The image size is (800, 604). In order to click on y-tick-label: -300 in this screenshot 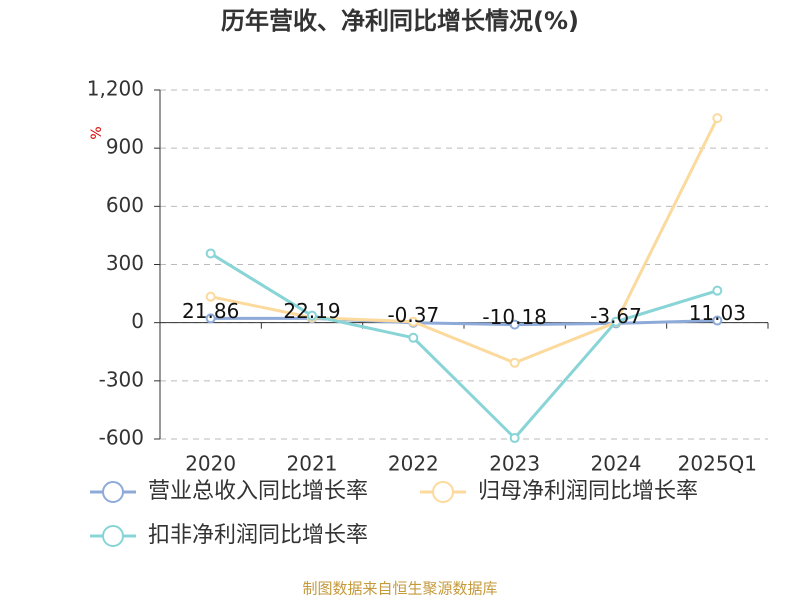, I will do `click(121, 379)`.